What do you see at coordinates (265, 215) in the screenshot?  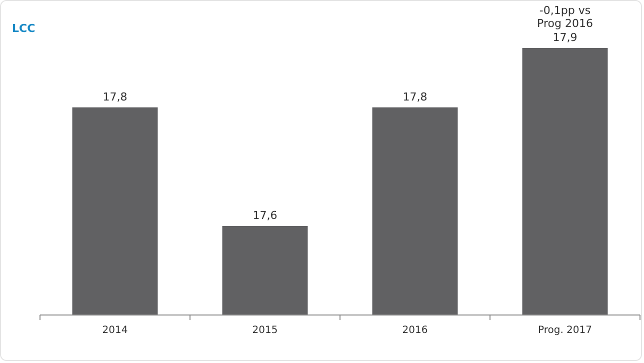 I see `data-label: 17,6` at bounding box center [265, 215].